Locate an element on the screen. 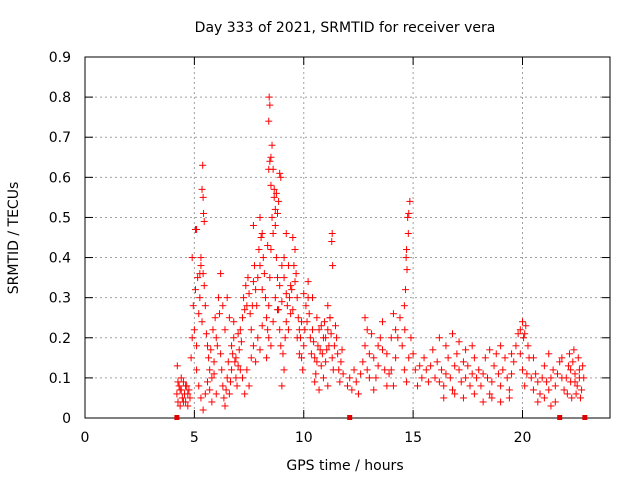  gap-marker is located at coordinates (177, 417).